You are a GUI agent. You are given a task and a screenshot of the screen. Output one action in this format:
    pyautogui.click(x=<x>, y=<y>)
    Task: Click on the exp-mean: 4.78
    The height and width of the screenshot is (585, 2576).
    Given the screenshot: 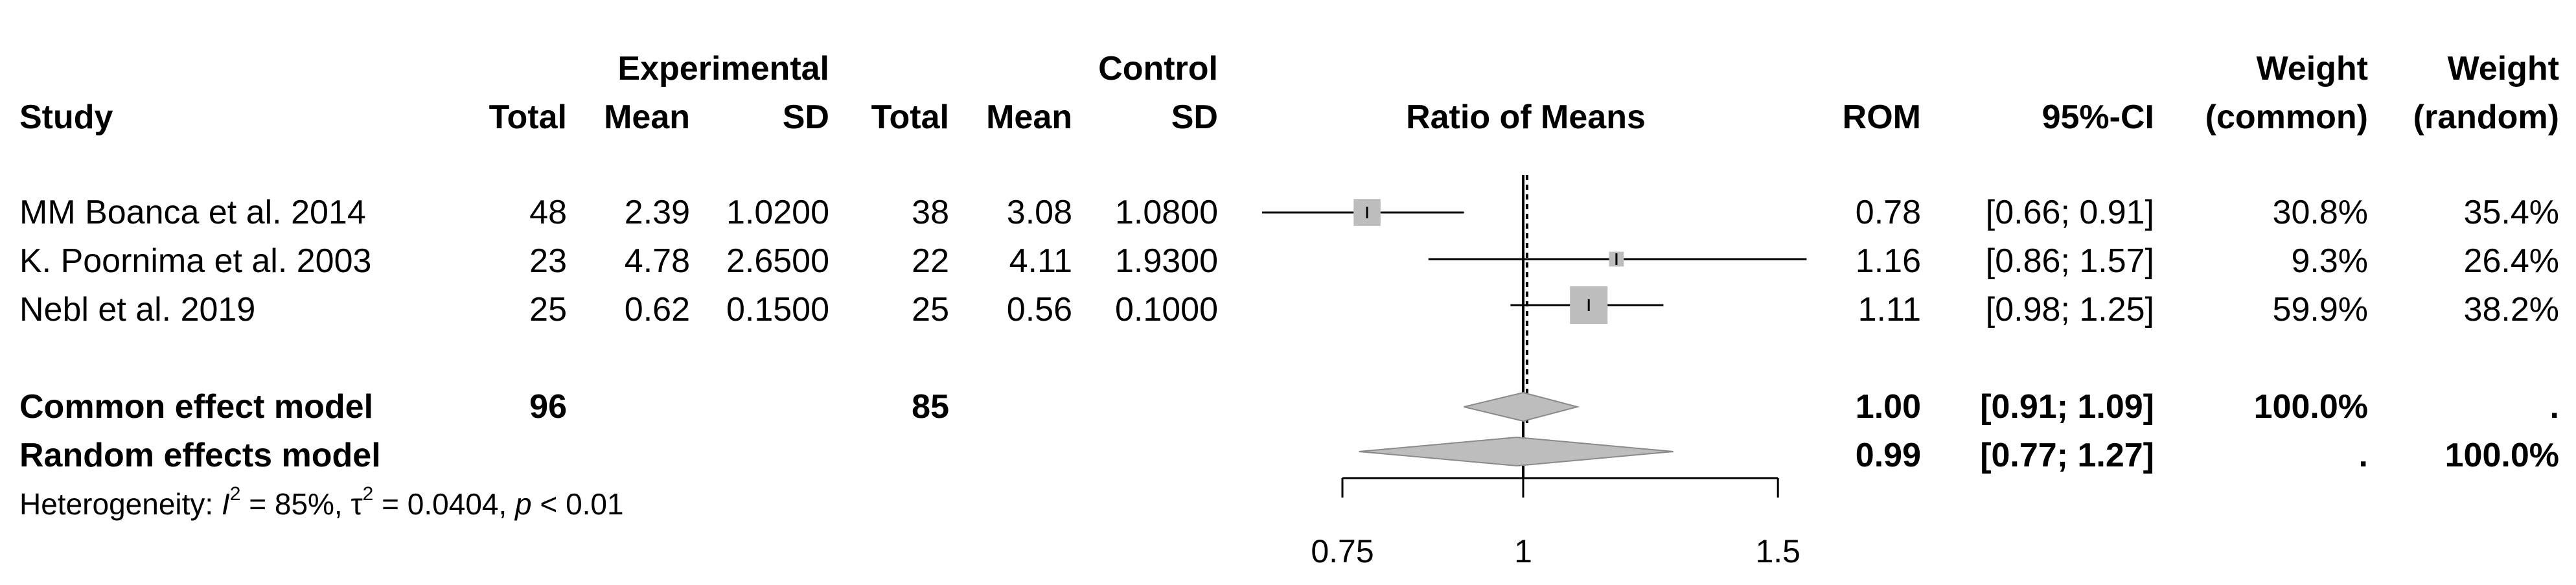 What is the action you would take?
    pyautogui.click(x=657, y=261)
    